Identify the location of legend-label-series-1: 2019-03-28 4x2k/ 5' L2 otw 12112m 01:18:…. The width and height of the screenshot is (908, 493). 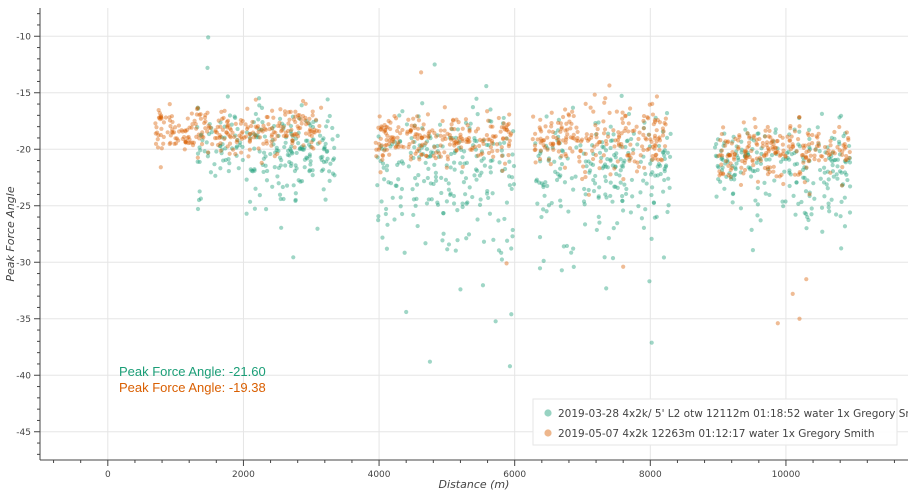
(733, 414).